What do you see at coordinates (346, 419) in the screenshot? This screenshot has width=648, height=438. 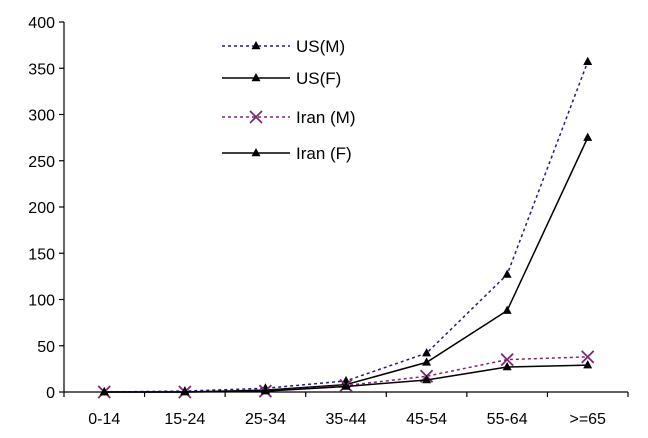 I see `x-tick-label: 35-44` at bounding box center [346, 419].